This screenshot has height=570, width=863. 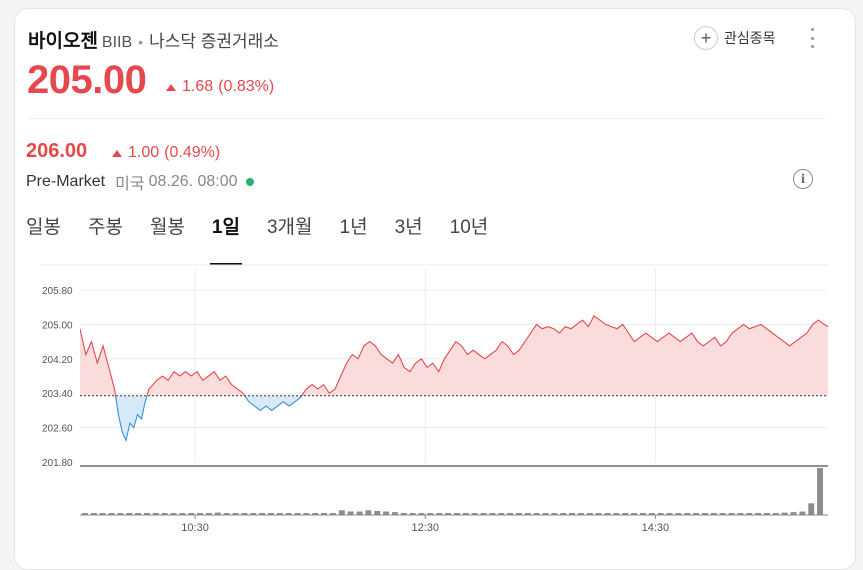 I want to click on add-watchlist-button: + 관심종목, so click(x=735, y=38).